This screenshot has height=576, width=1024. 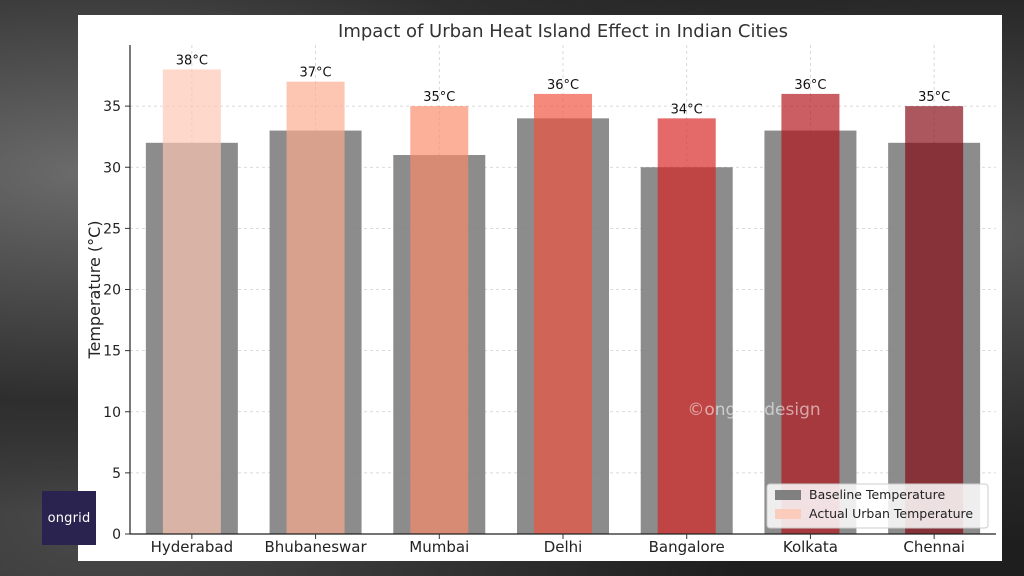 What do you see at coordinates (112, 229) in the screenshot?
I see `y-tick-label: 25` at bounding box center [112, 229].